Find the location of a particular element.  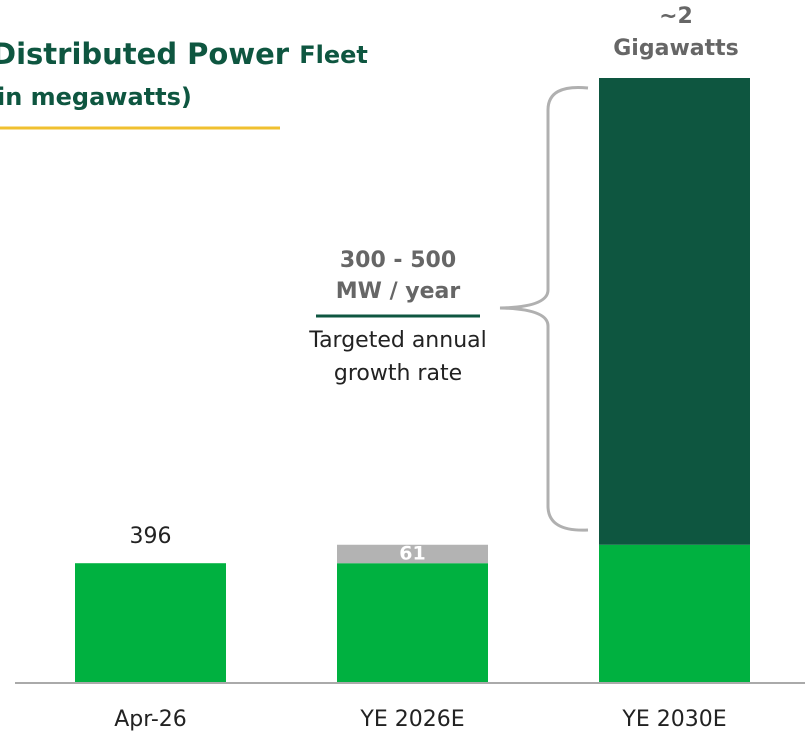

chart-title: Distributed Power Fleet is located at coordinates (184, 54).